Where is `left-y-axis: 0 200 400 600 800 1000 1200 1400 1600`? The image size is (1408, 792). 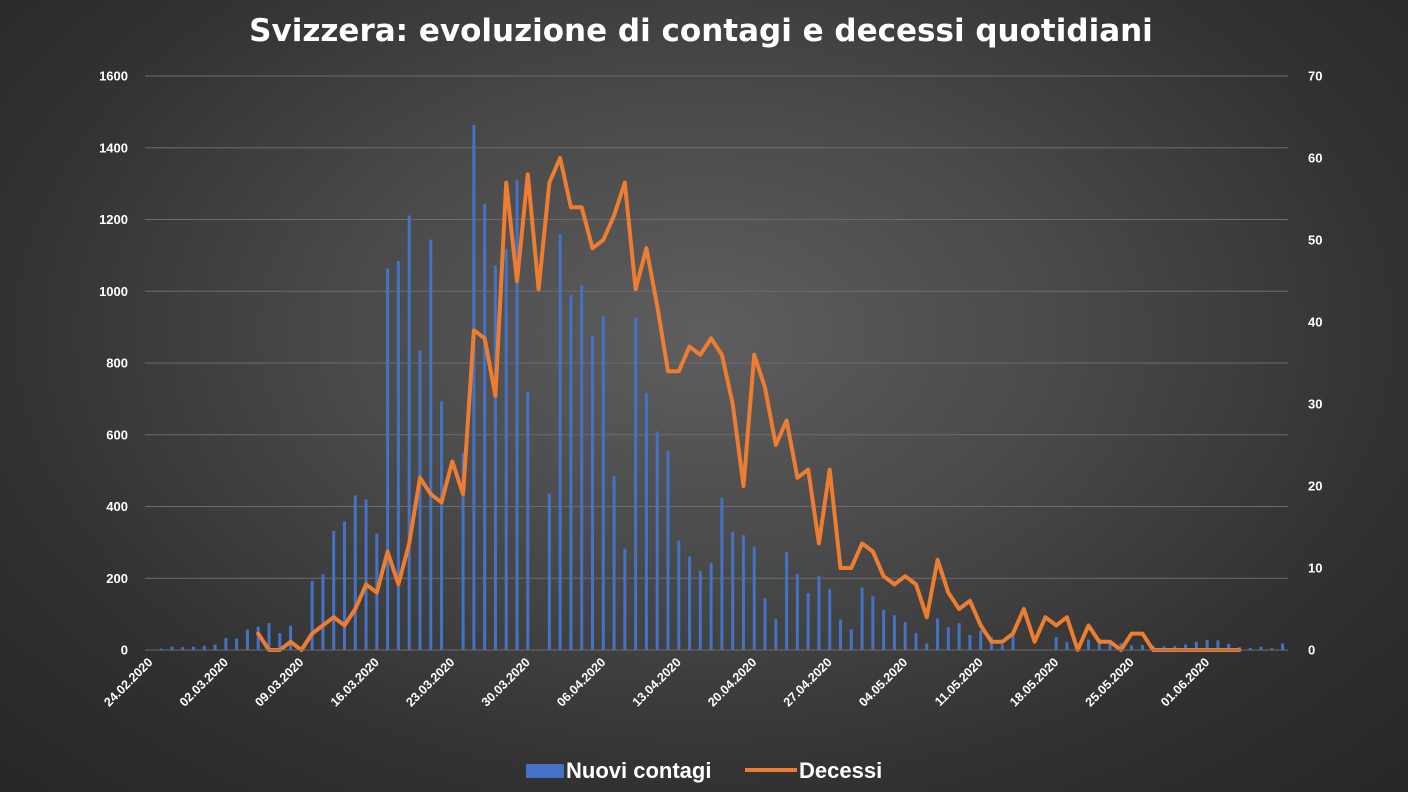 left-y-axis: 0 200 400 600 800 1000 1200 1400 1600 is located at coordinates (113, 363).